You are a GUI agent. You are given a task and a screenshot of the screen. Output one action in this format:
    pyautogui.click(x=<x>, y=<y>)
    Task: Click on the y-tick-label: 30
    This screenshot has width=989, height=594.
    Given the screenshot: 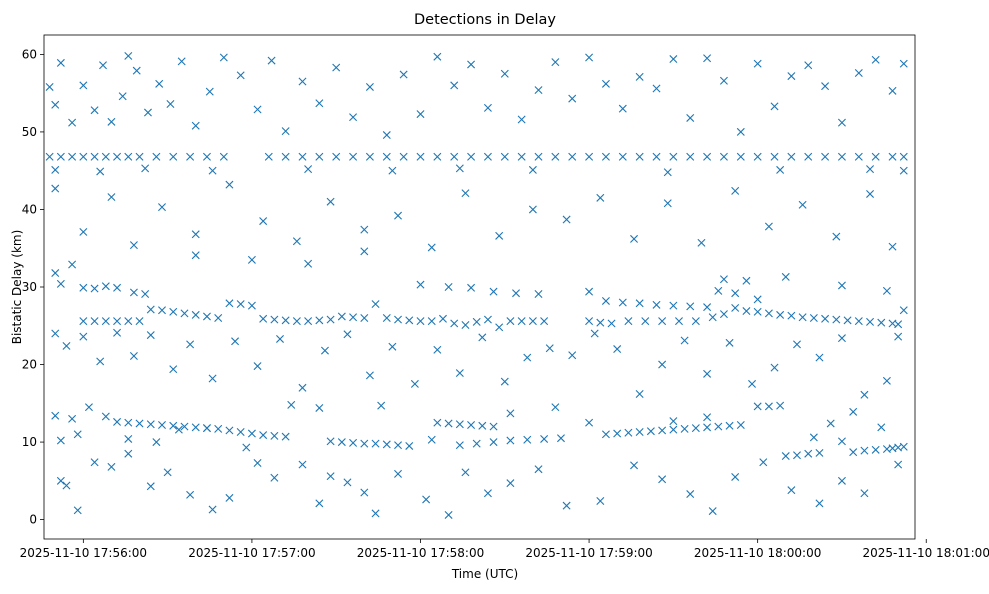 What is the action you would take?
    pyautogui.click(x=29, y=287)
    